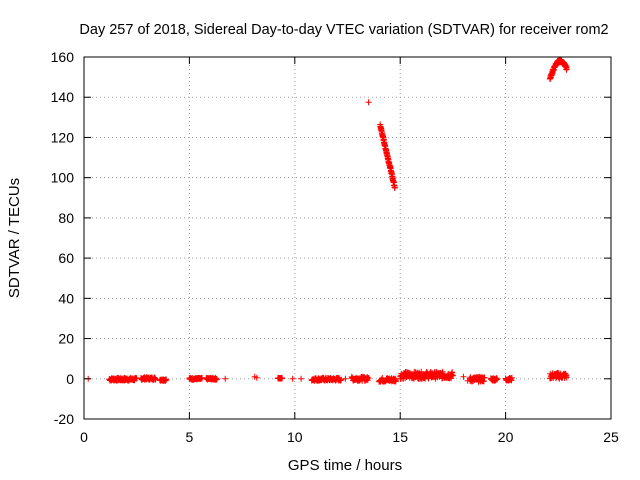 The image size is (640, 480). What do you see at coordinates (64, 419) in the screenshot?
I see `y-tick-label: -20` at bounding box center [64, 419].